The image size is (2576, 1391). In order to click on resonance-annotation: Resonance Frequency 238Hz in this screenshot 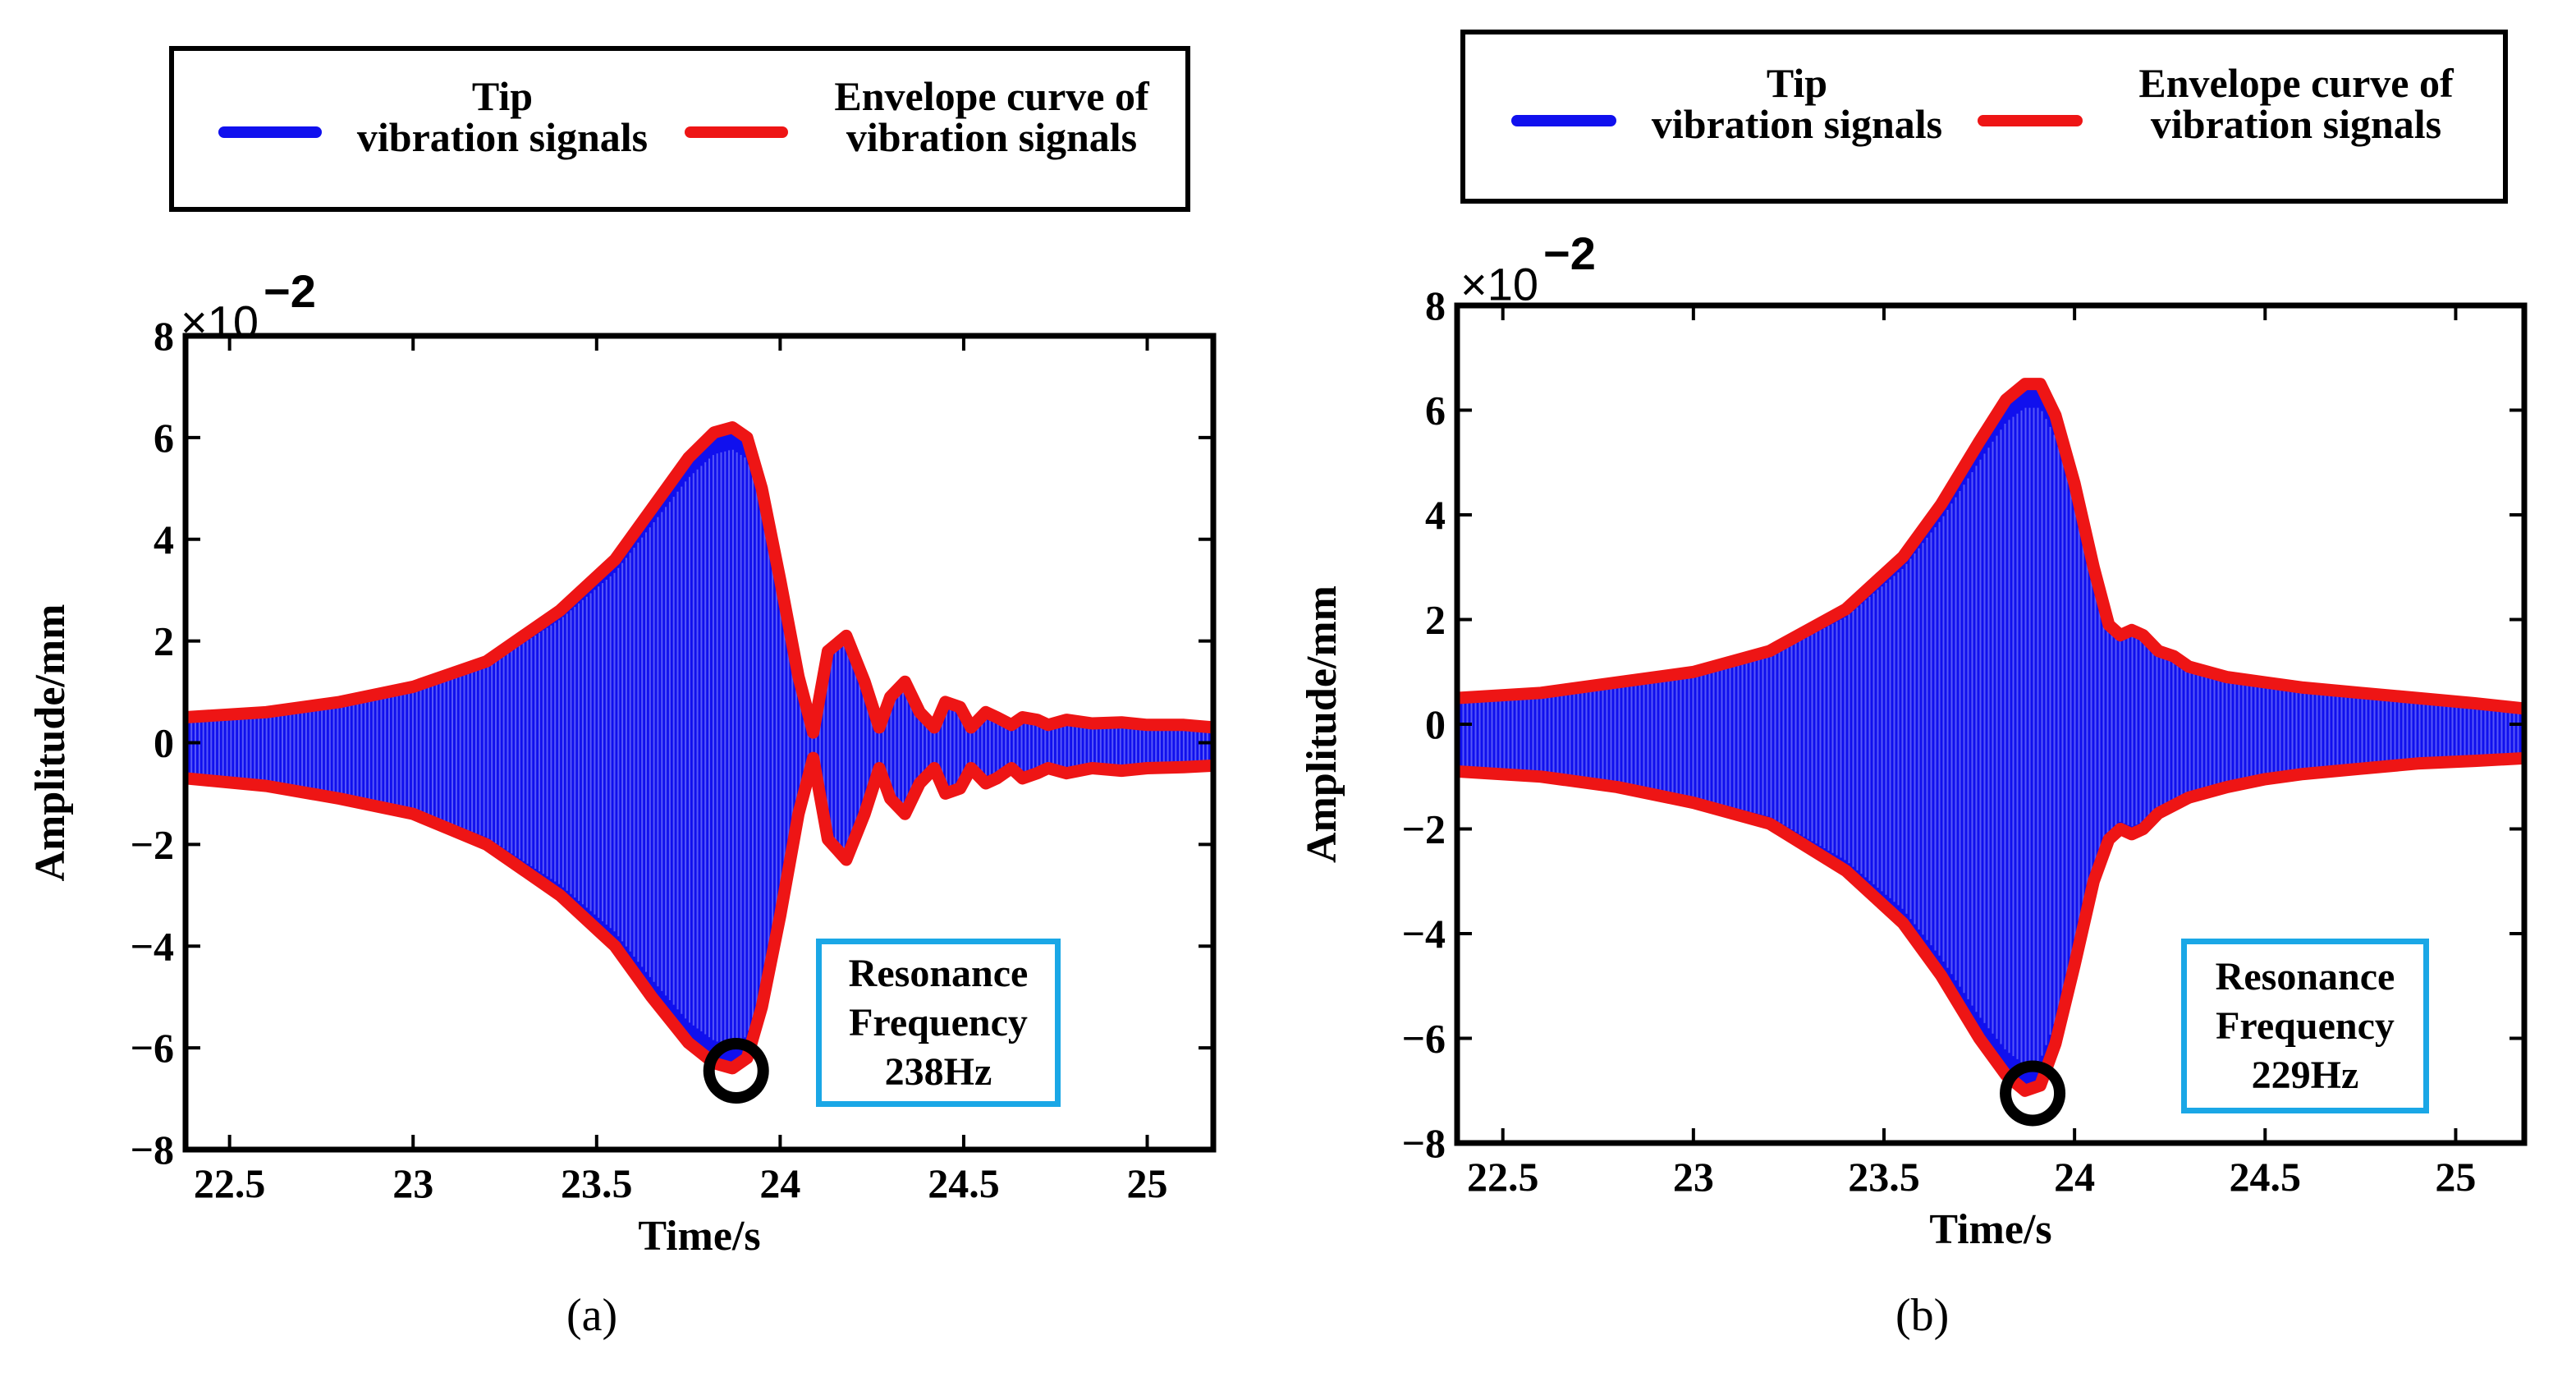, I will do `click(938, 1023)`.